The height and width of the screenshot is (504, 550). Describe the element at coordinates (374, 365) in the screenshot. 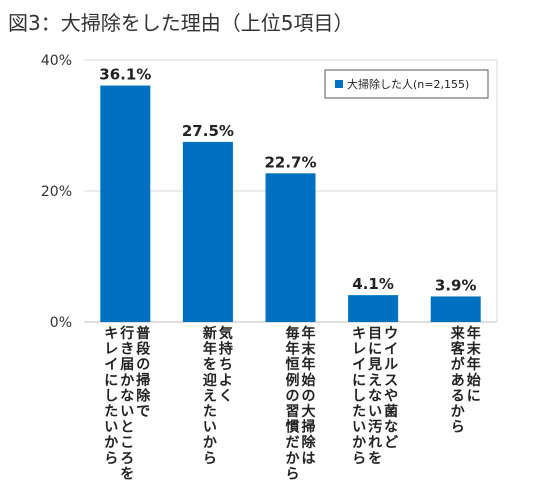

I see `x-tick-label-char: 見` at that location.